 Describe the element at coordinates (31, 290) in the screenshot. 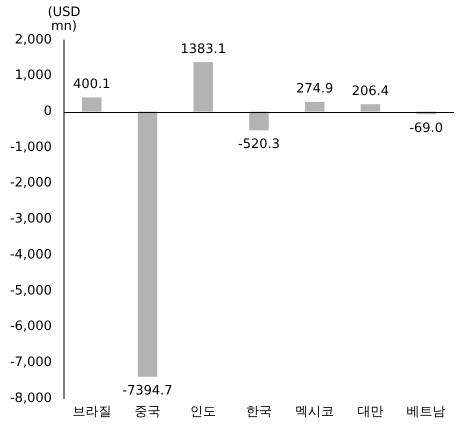

I see `y-tick-label: -5,000` at that location.